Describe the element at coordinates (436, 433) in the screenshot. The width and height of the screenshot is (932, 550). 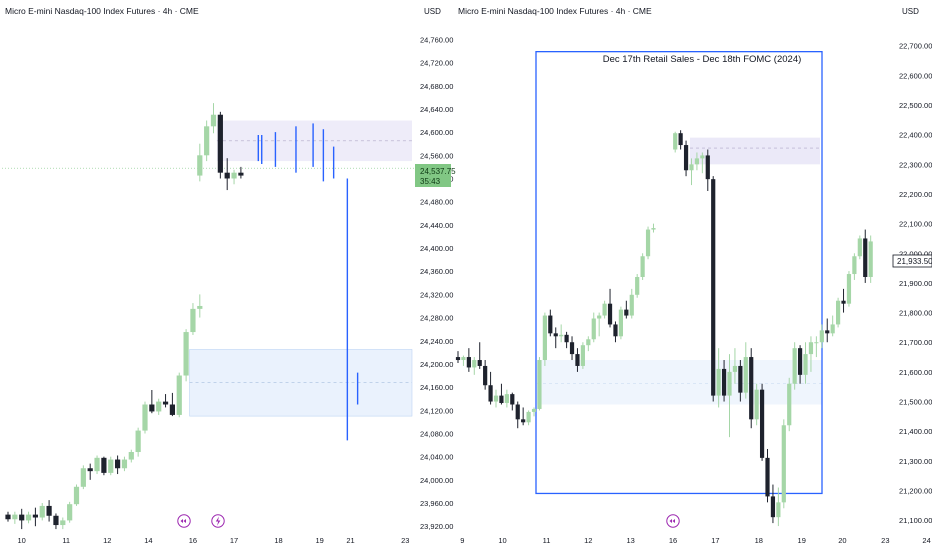
I see `left-y-tick-label: 24,080.00` at that location.